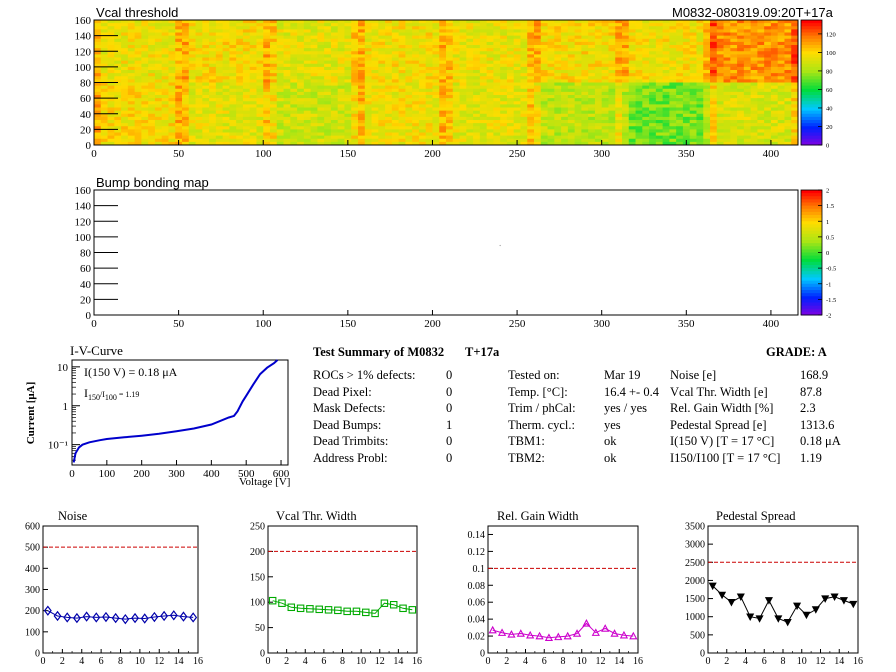 The image size is (896, 672). I want to click on iv-series-line, so click(175, 411).